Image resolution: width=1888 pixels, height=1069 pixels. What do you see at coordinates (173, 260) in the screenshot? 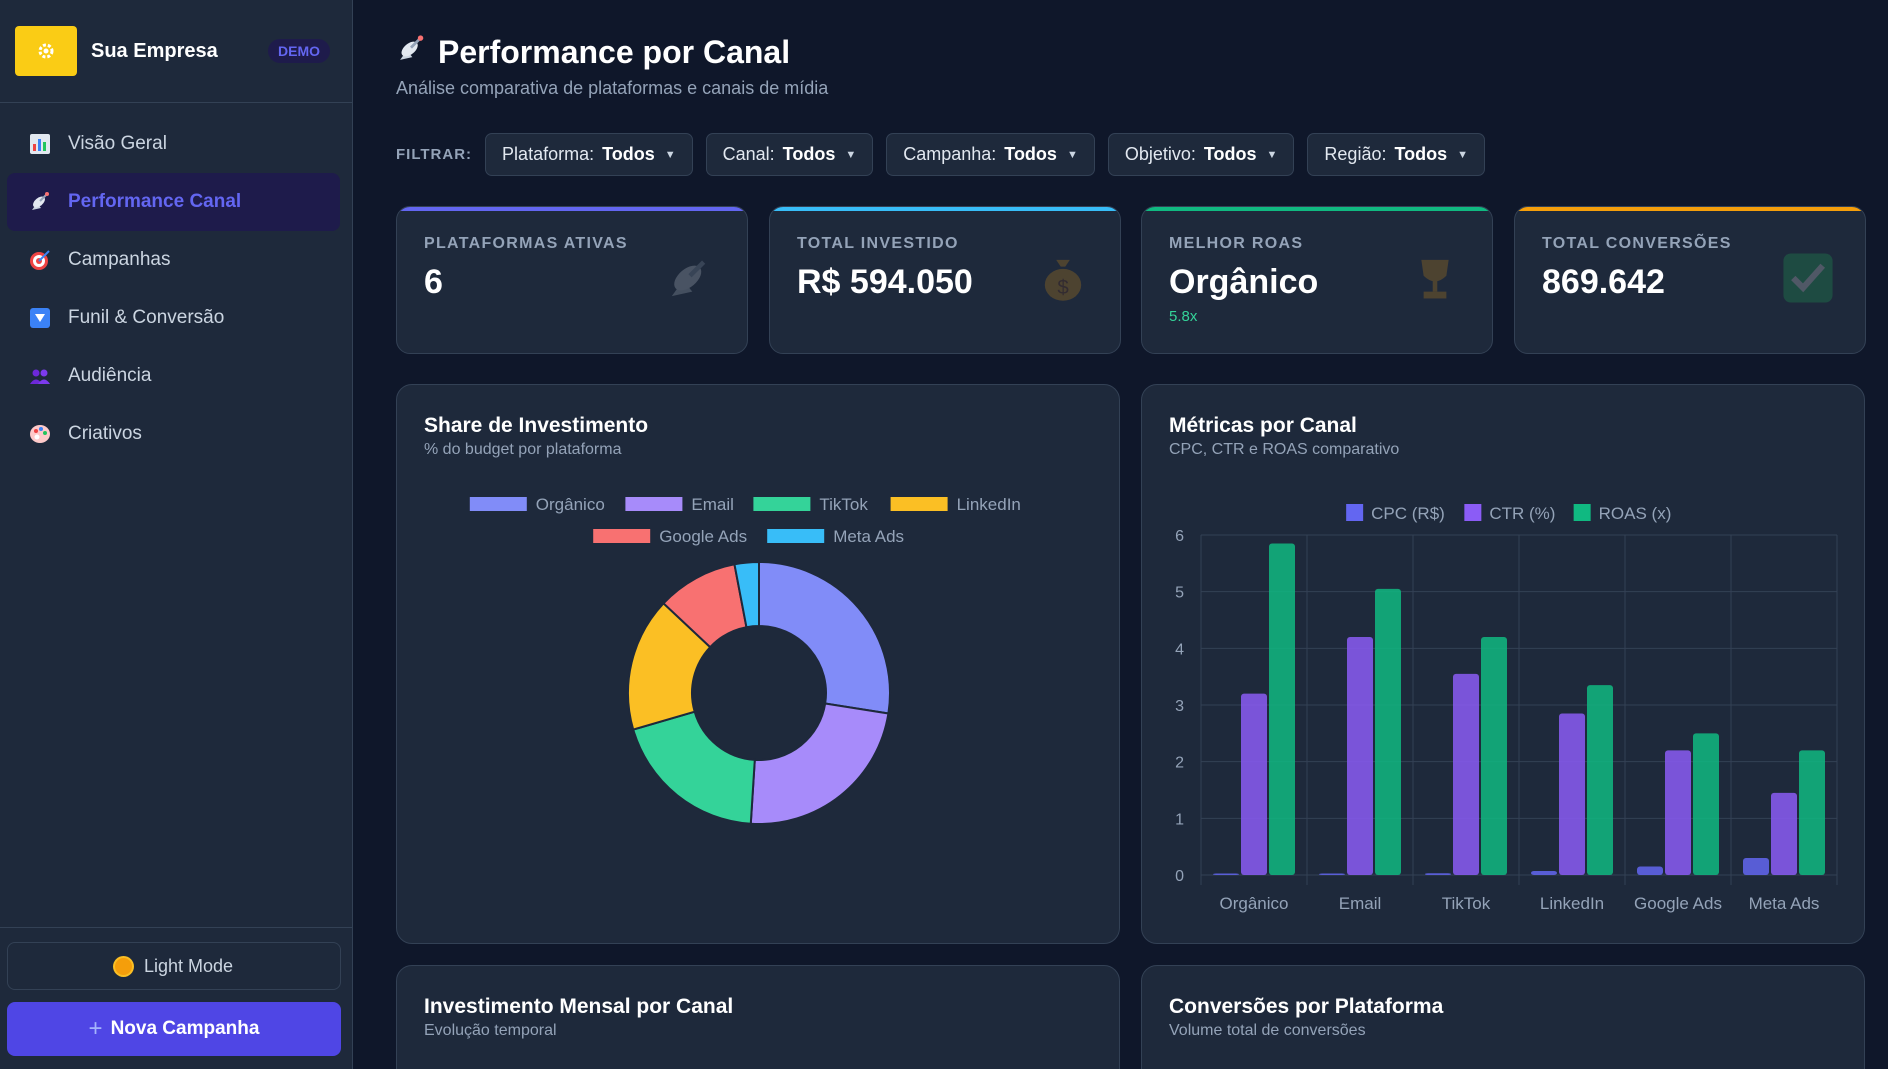
I see `sidebar-item-campanhas: Campanhas` at bounding box center [173, 260].